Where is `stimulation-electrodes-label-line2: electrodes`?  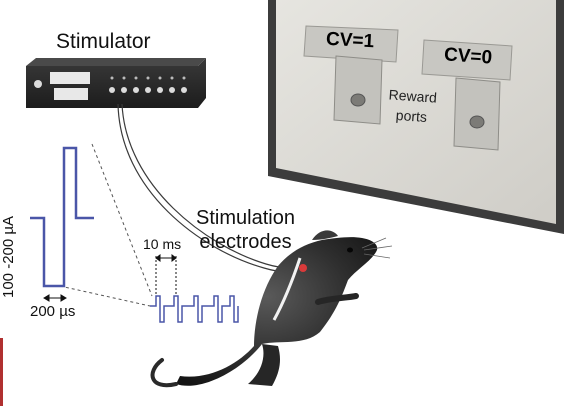 stimulation-electrodes-label-line2: electrodes is located at coordinates (245, 242).